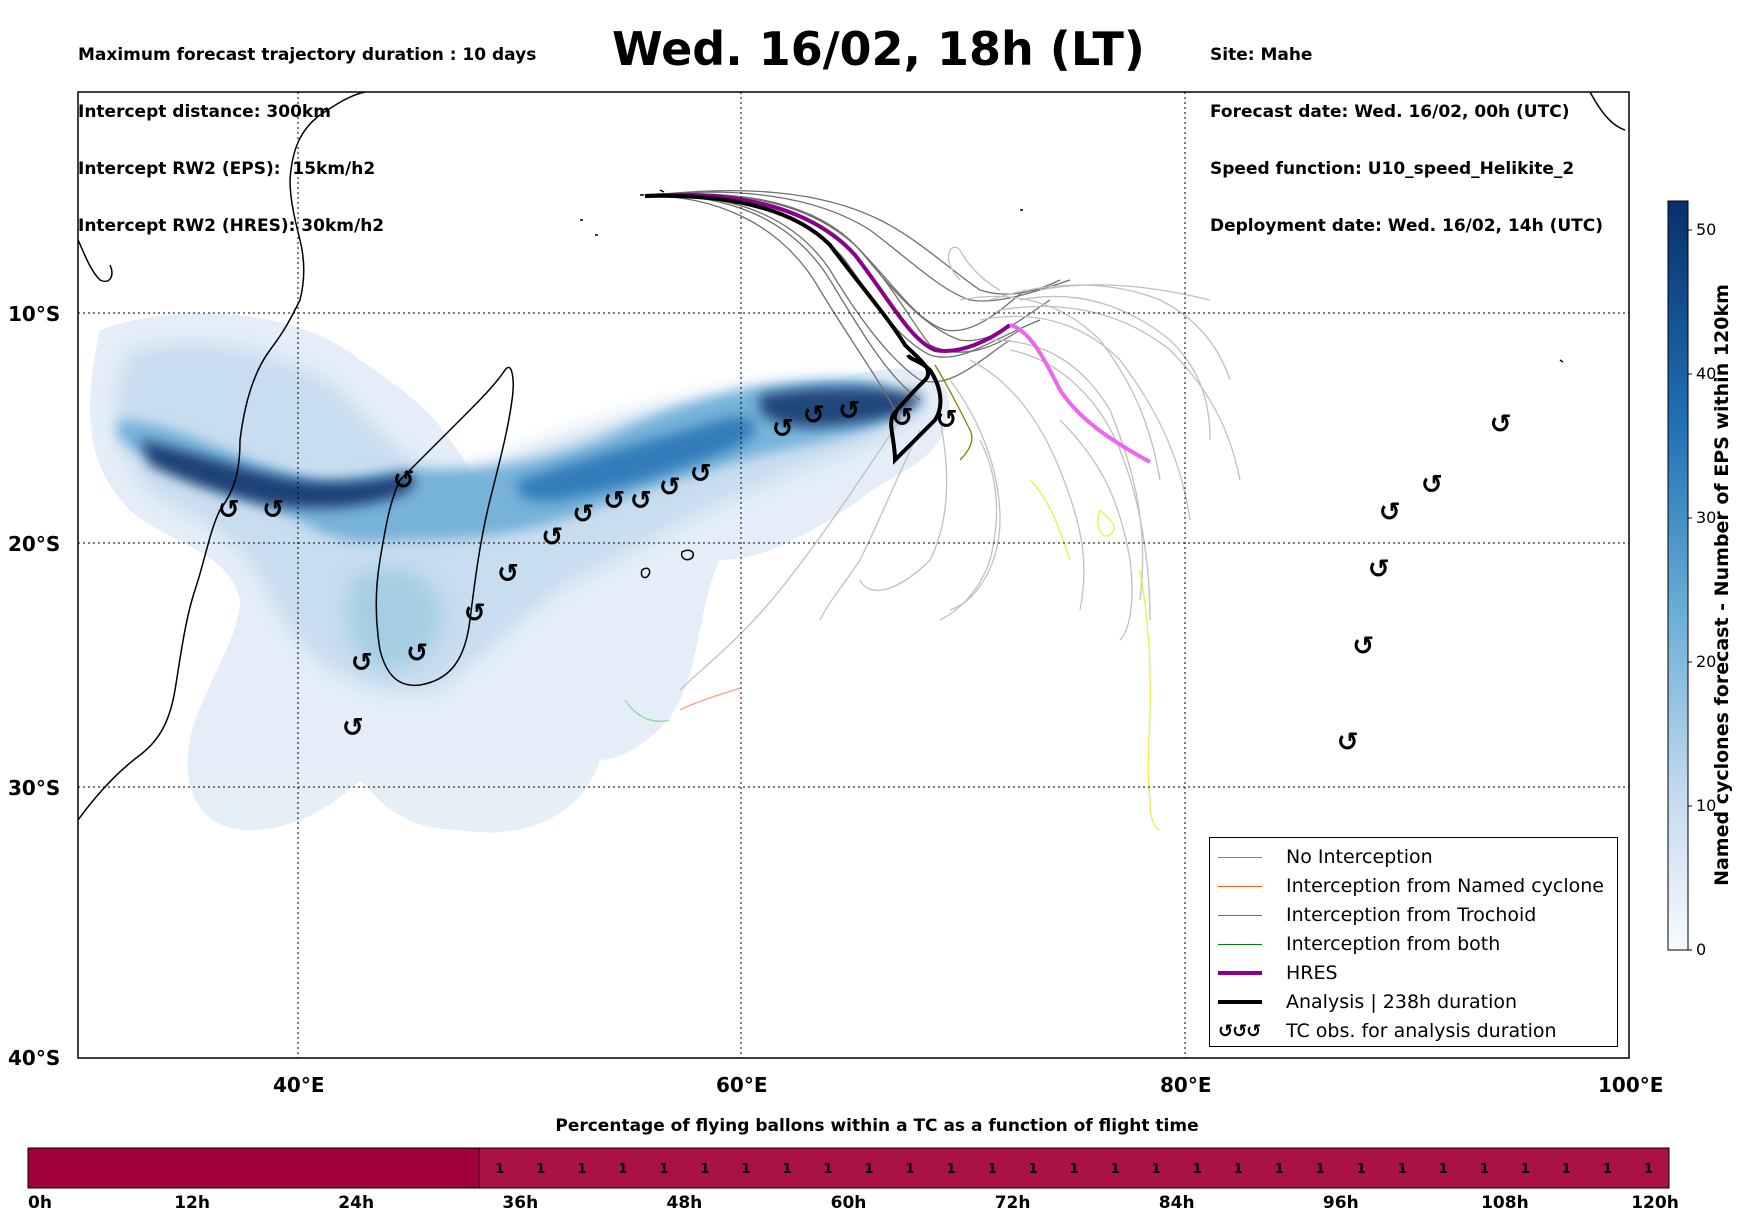 This screenshot has height=1223, width=1754. What do you see at coordinates (1278, 973) in the screenshot?
I see `legend-item-hres: HRES` at bounding box center [1278, 973].